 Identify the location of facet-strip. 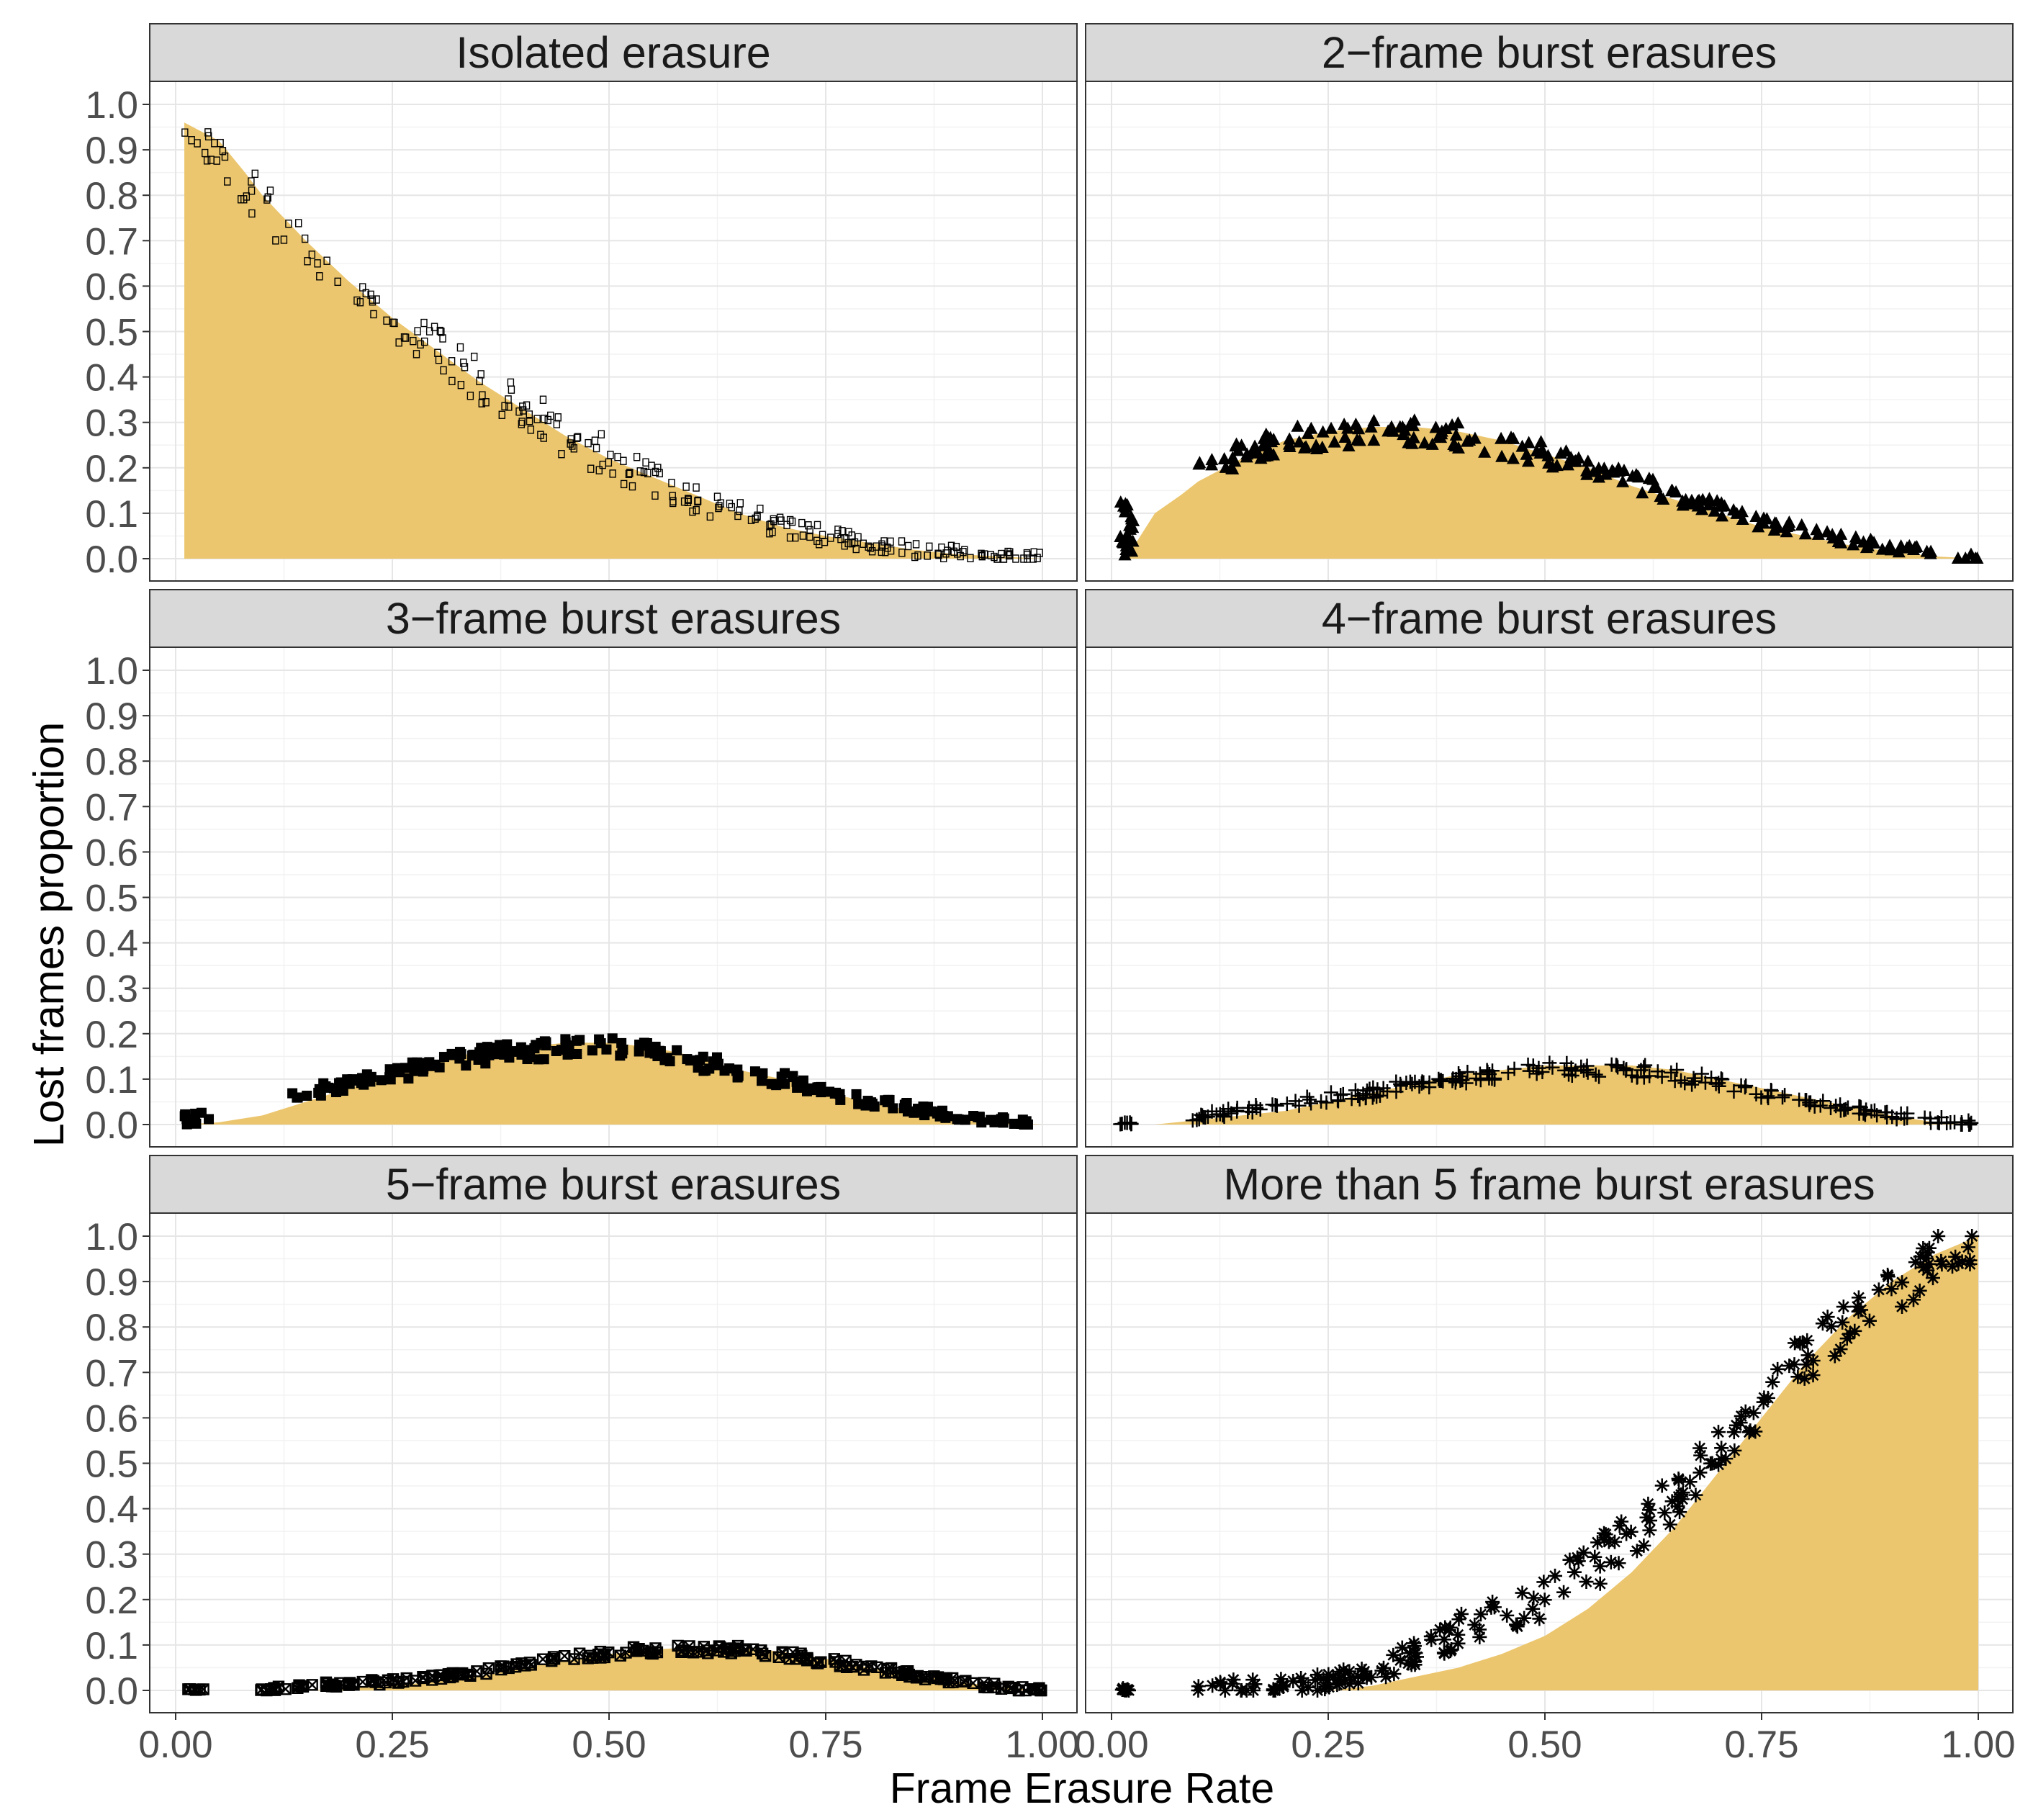
(613, 1184).